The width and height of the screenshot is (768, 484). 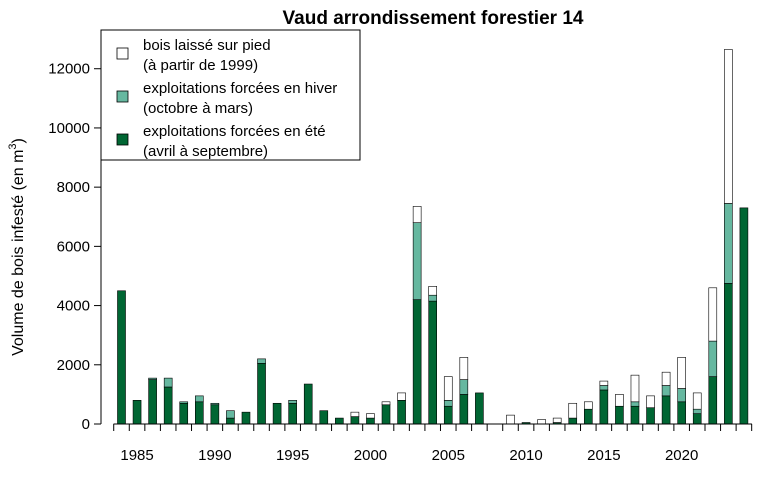 I want to click on bar-segment-2018-s2, so click(x=650, y=402).